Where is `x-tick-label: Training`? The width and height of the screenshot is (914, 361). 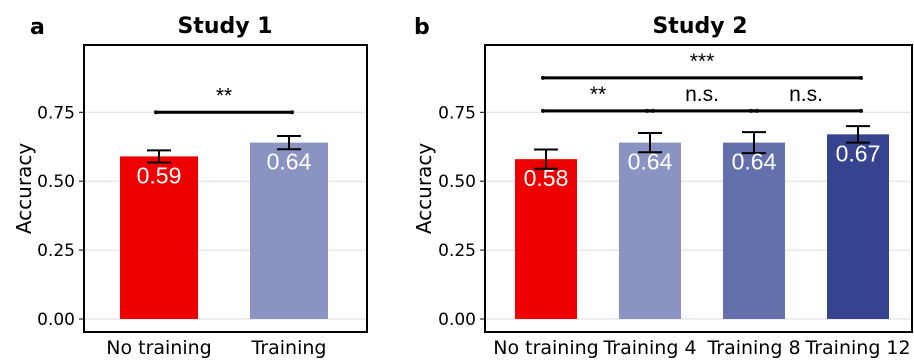
x-tick-label: Training is located at coordinates (289, 348).